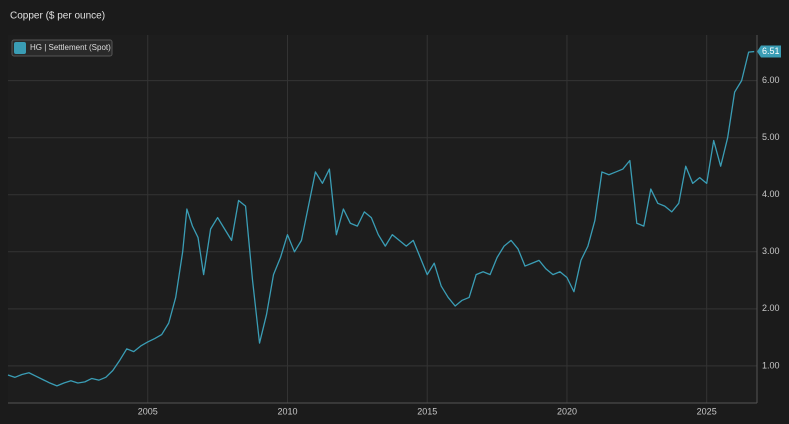 The height and width of the screenshot is (424, 789). What do you see at coordinates (771, 137) in the screenshot?
I see `y-tick-label: 5.00` at bounding box center [771, 137].